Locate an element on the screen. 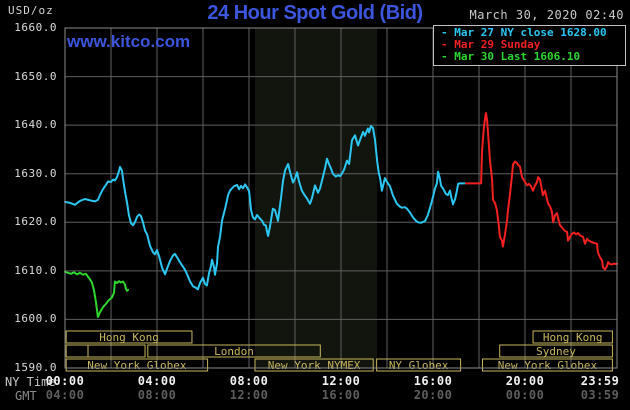 This screenshot has width=630, height=410. legend-label: Mar 29 Sunday is located at coordinates (497, 44).